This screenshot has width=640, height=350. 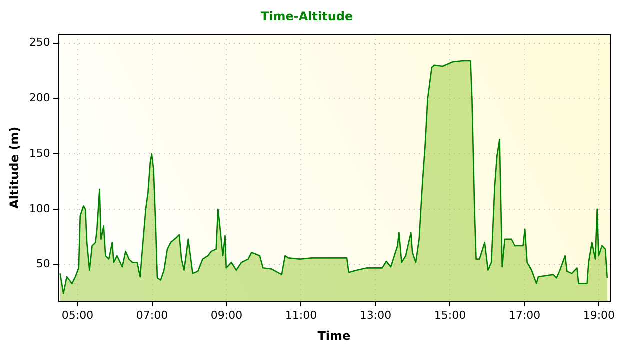 What do you see at coordinates (14, 167) in the screenshot?
I see `y-axis-title: Altitude (m)` at bounding box center [14, 167].